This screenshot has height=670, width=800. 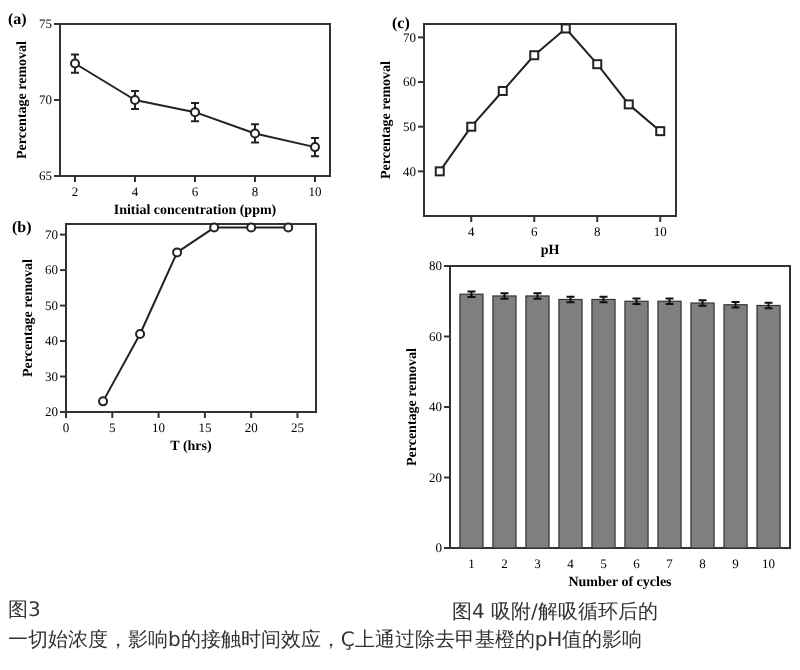 What do you see at coordinates (401, 23) in the screenshot?
I see `chart-title: (c)` at bounding box center [401, 23].